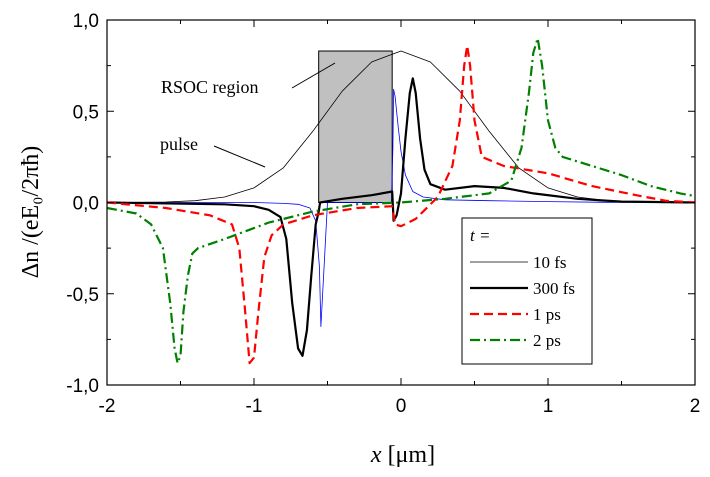 This screenshot has height=477, width=710. Describe the element at coordinates (548, 406) in the screenshot. I see `x-tick-label: 1` at that location.